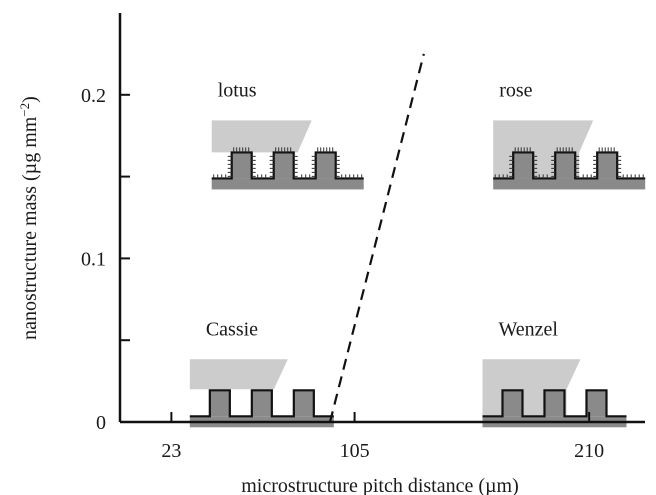 The image size is (656, 495). Describe the element at coordinates (24, 110) in the screenshot. I see `y-axis-label-exponent: −2` at that location.